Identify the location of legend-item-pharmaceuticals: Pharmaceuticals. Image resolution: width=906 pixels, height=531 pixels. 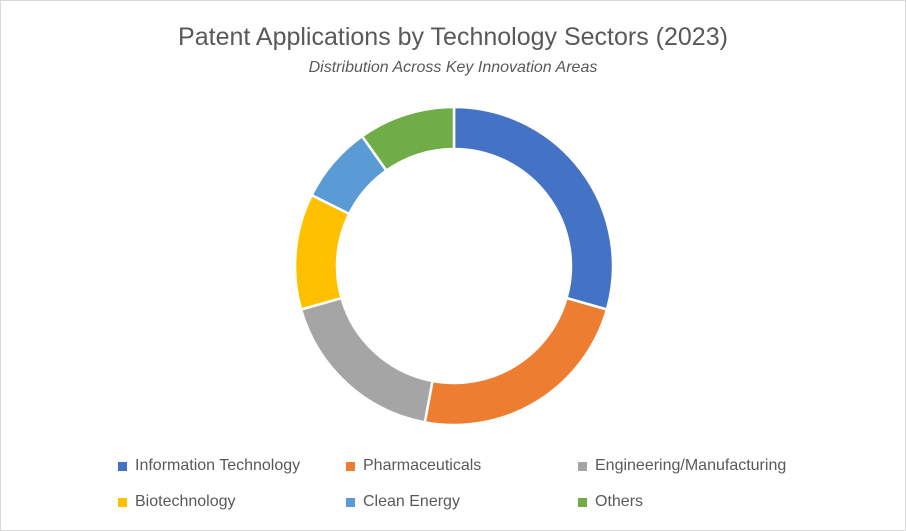
(413, 466).